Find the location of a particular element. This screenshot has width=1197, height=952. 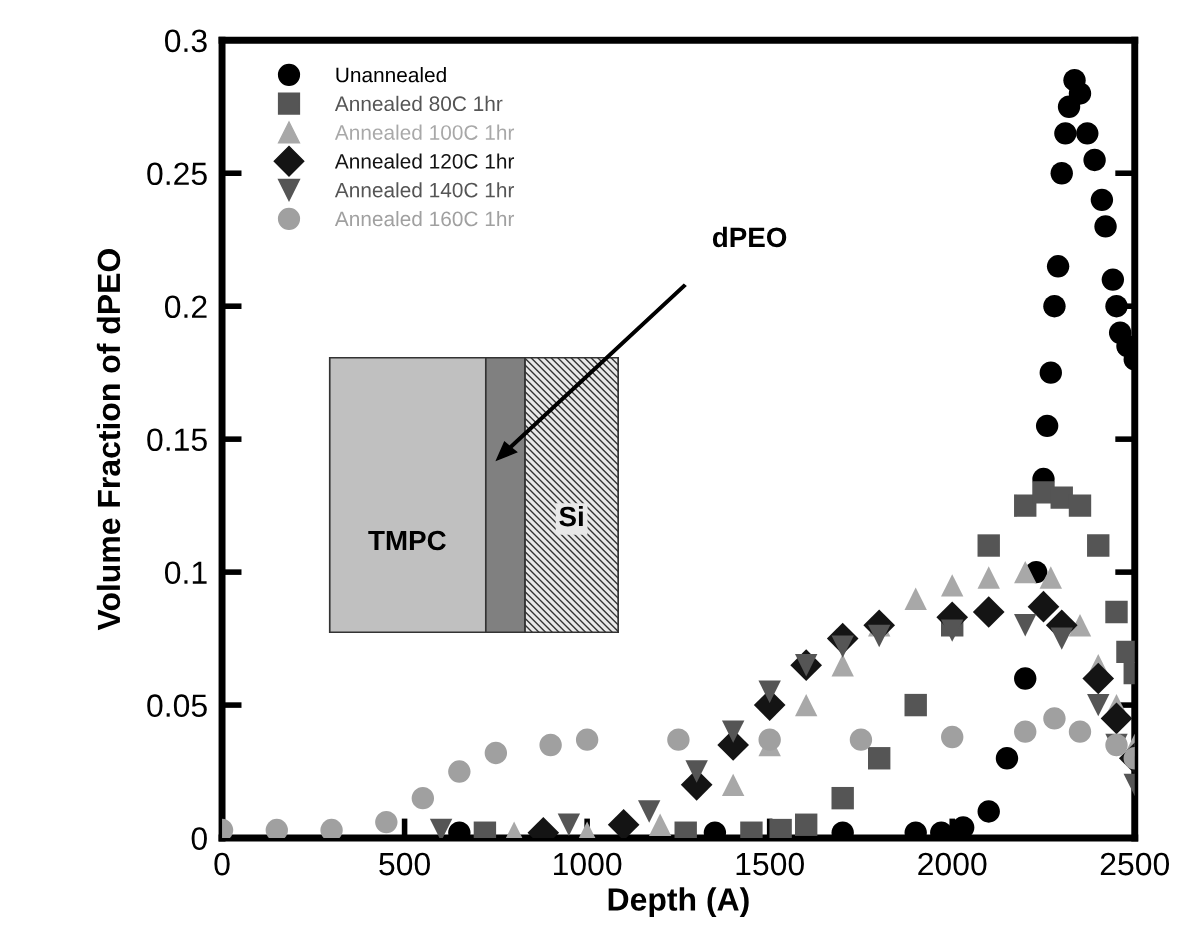

legend-label: Annealed 160C 1hr is located at coordinates (424, 218).